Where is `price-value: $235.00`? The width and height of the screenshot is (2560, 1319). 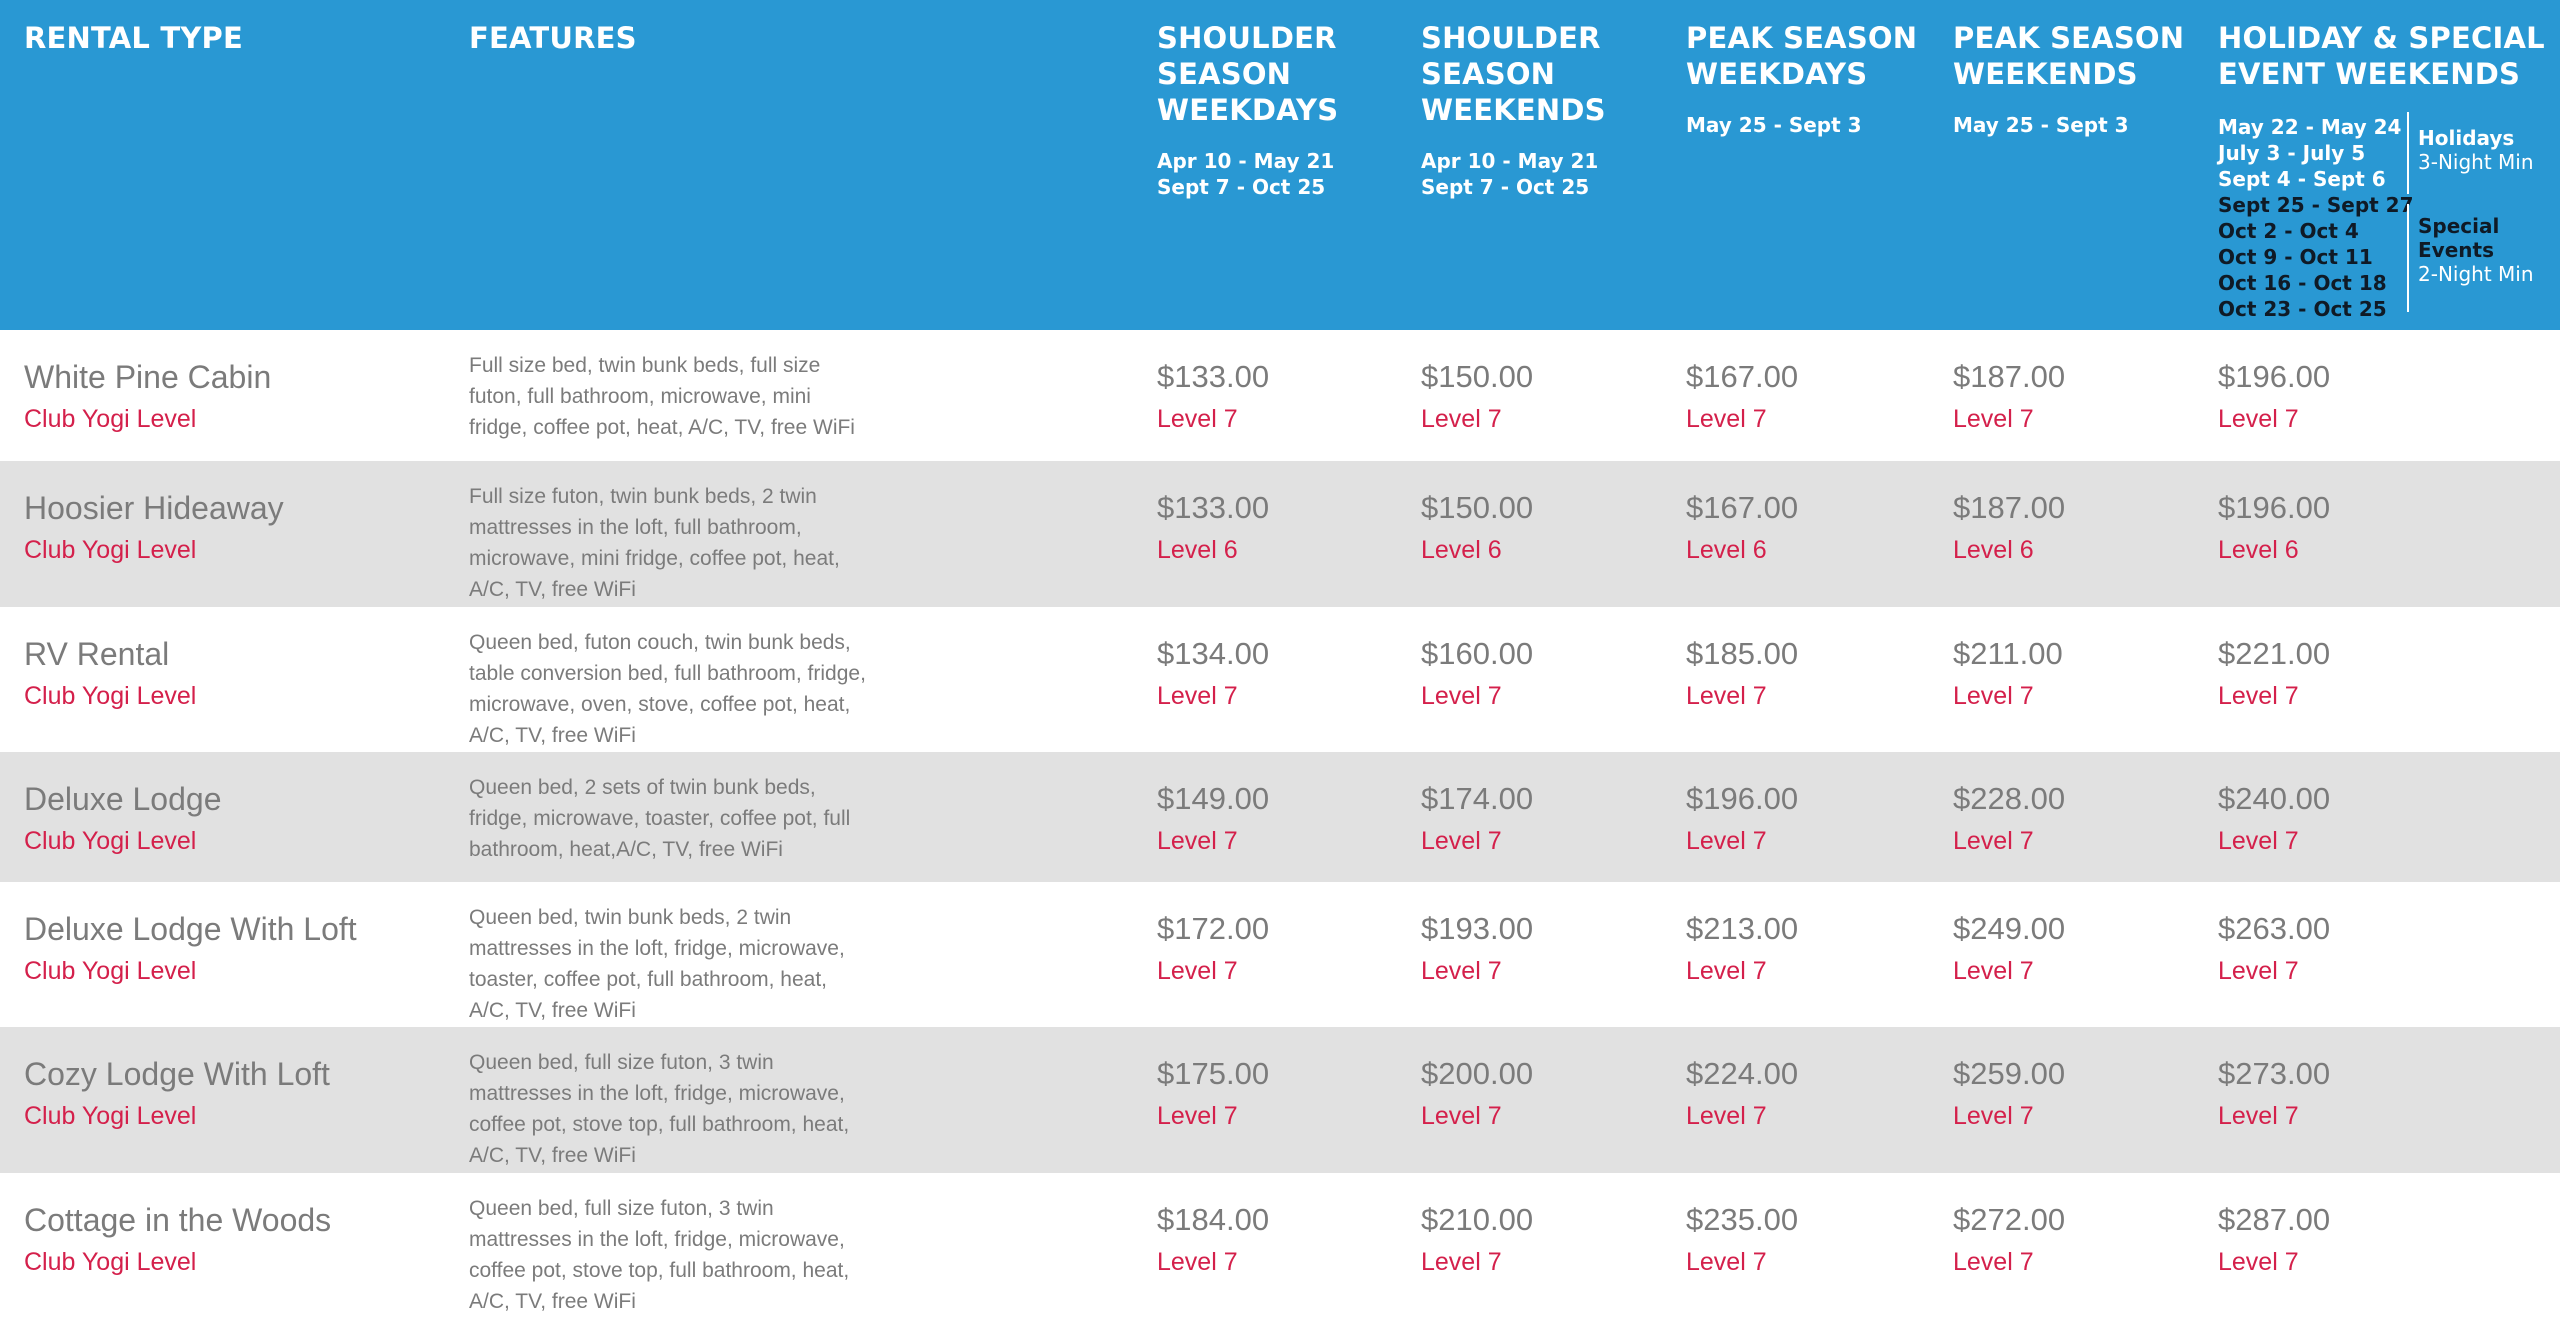
price-value: $235.00 is located at coordinates (1742, 1219).